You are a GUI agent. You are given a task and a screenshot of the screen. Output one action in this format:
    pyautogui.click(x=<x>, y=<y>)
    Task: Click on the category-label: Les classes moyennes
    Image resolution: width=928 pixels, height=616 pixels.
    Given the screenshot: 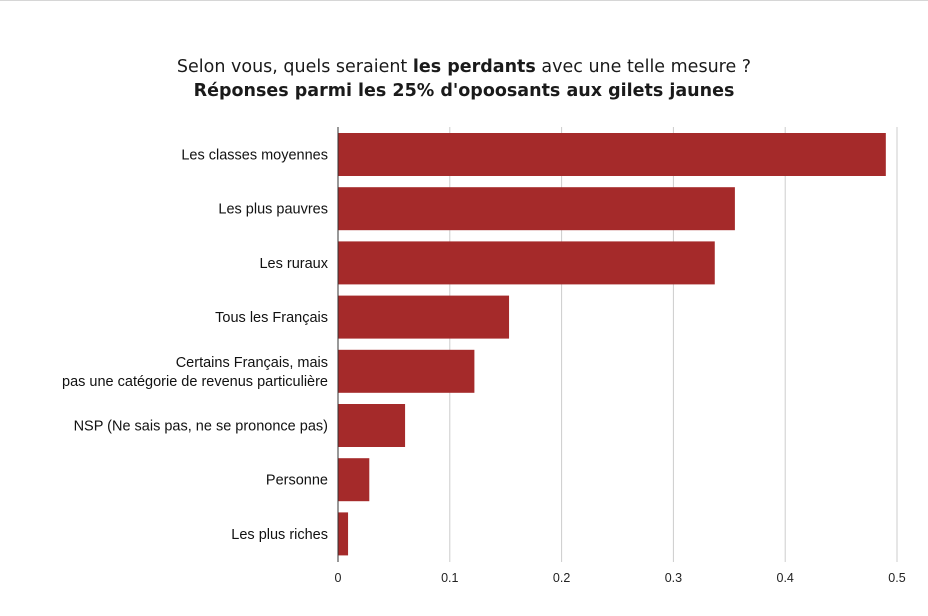 What is the action you would take?
    pyautogui.click(x=254, y=156)
    